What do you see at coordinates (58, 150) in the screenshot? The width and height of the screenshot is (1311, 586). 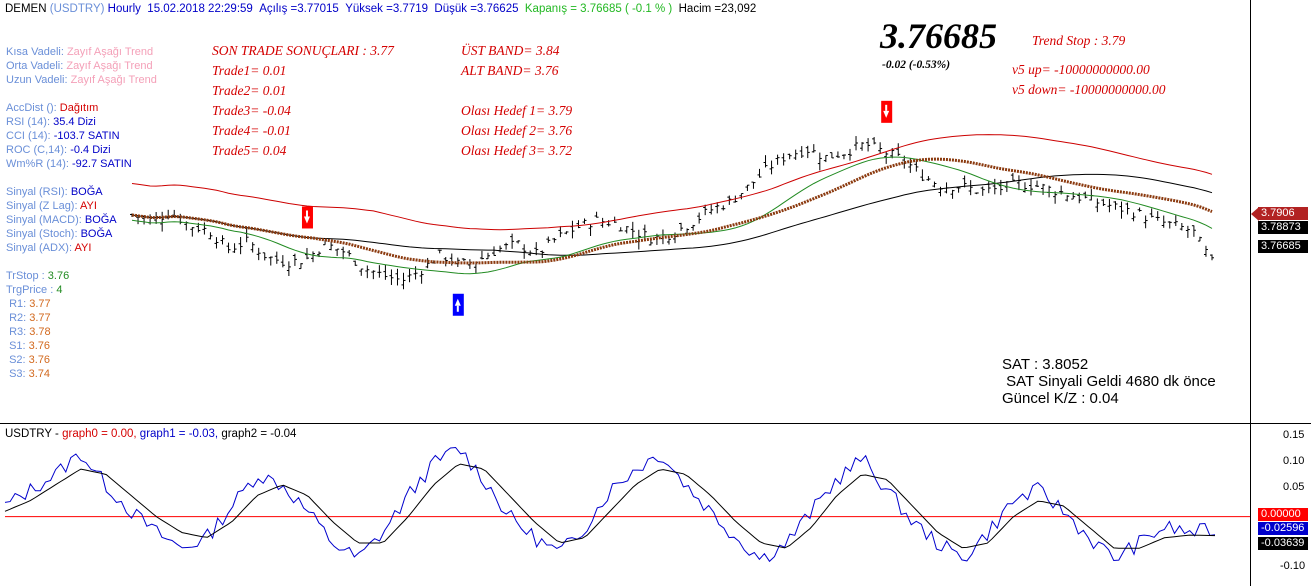 I see `indicator-roc: ROC (C,14): -0.4 Dizi` at bounding box center [58, 150].